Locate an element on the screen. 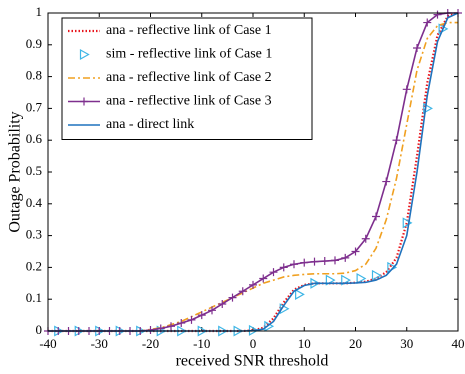  y-tick-label: 0.5 is located at coordinates (34, 170).